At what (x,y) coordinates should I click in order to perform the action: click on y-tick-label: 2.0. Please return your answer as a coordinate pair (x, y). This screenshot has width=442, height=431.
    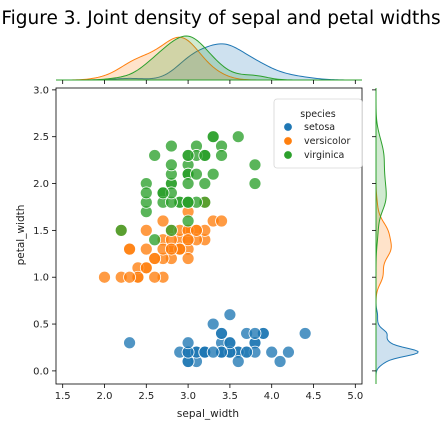
    Looking at the image, I should click on (41, 184).